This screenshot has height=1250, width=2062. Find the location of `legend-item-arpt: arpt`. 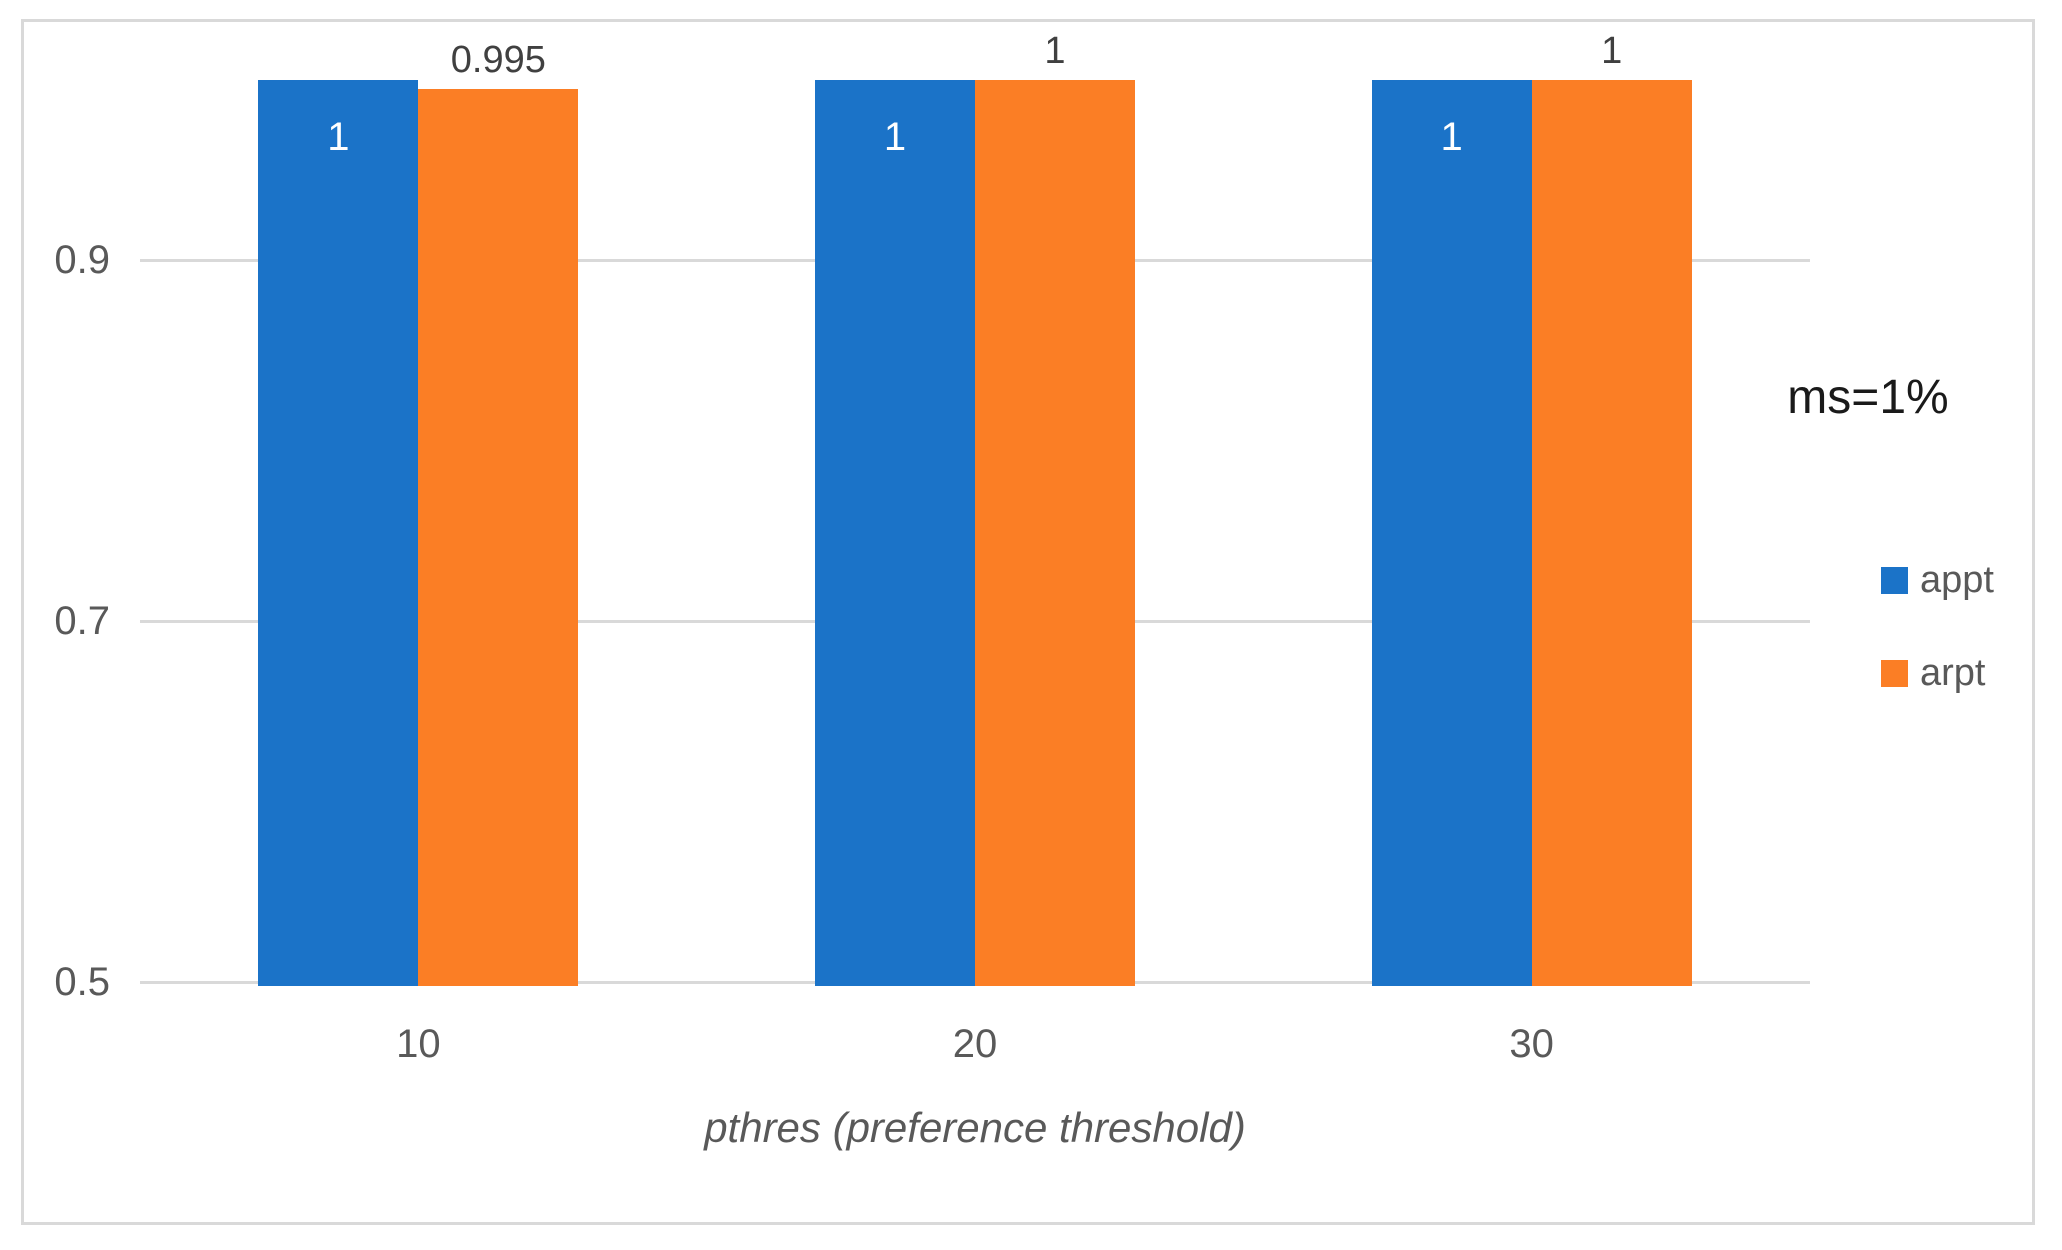

legend-item-arpt: arpt is located at coordinates (1937, 672).